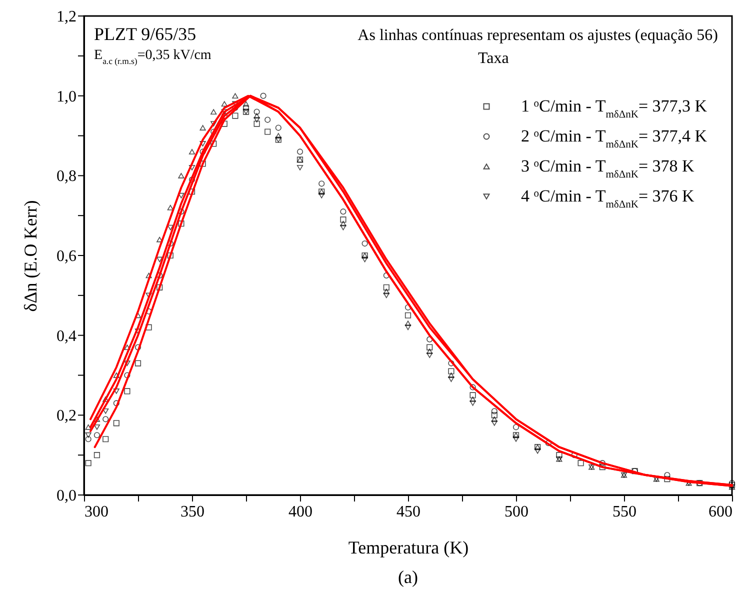 This screenshot has height=603, width=746. Describe the element at coordinates (145, 34) in the screenshot. I see `annotation: PLZT 9/65/35` at that location.